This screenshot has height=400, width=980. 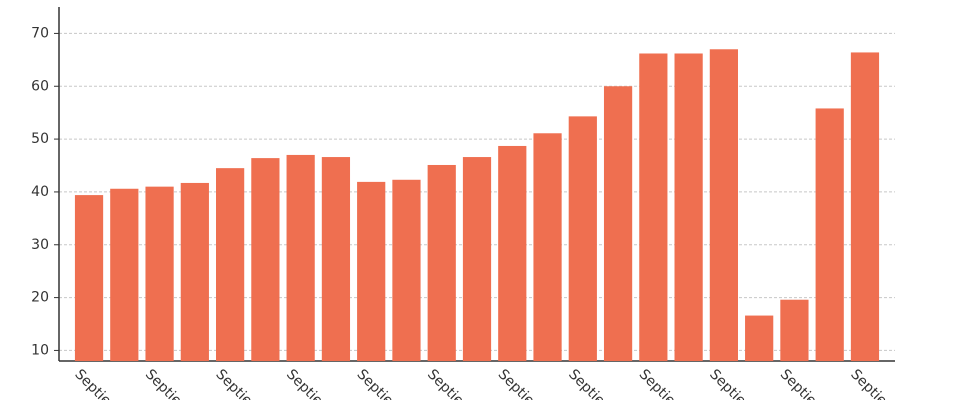 What do you see at coordinates (40, 298) in the screenshot?
I see `y-tick-label: 20` at bounding box center [40, 298].